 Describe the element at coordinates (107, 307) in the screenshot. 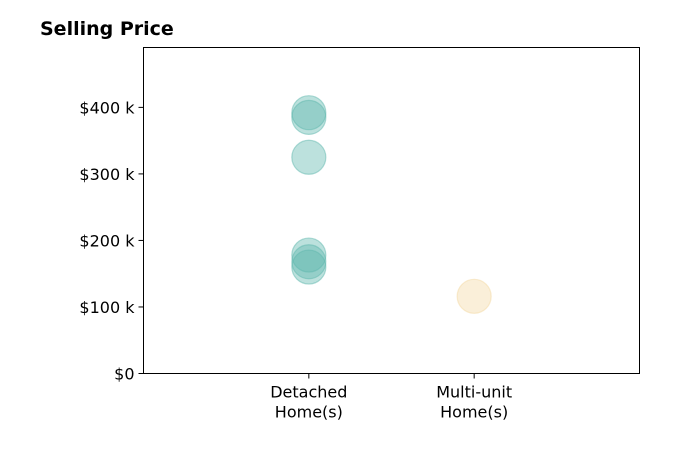

I see `y-tick-label: $100 k` at that location.